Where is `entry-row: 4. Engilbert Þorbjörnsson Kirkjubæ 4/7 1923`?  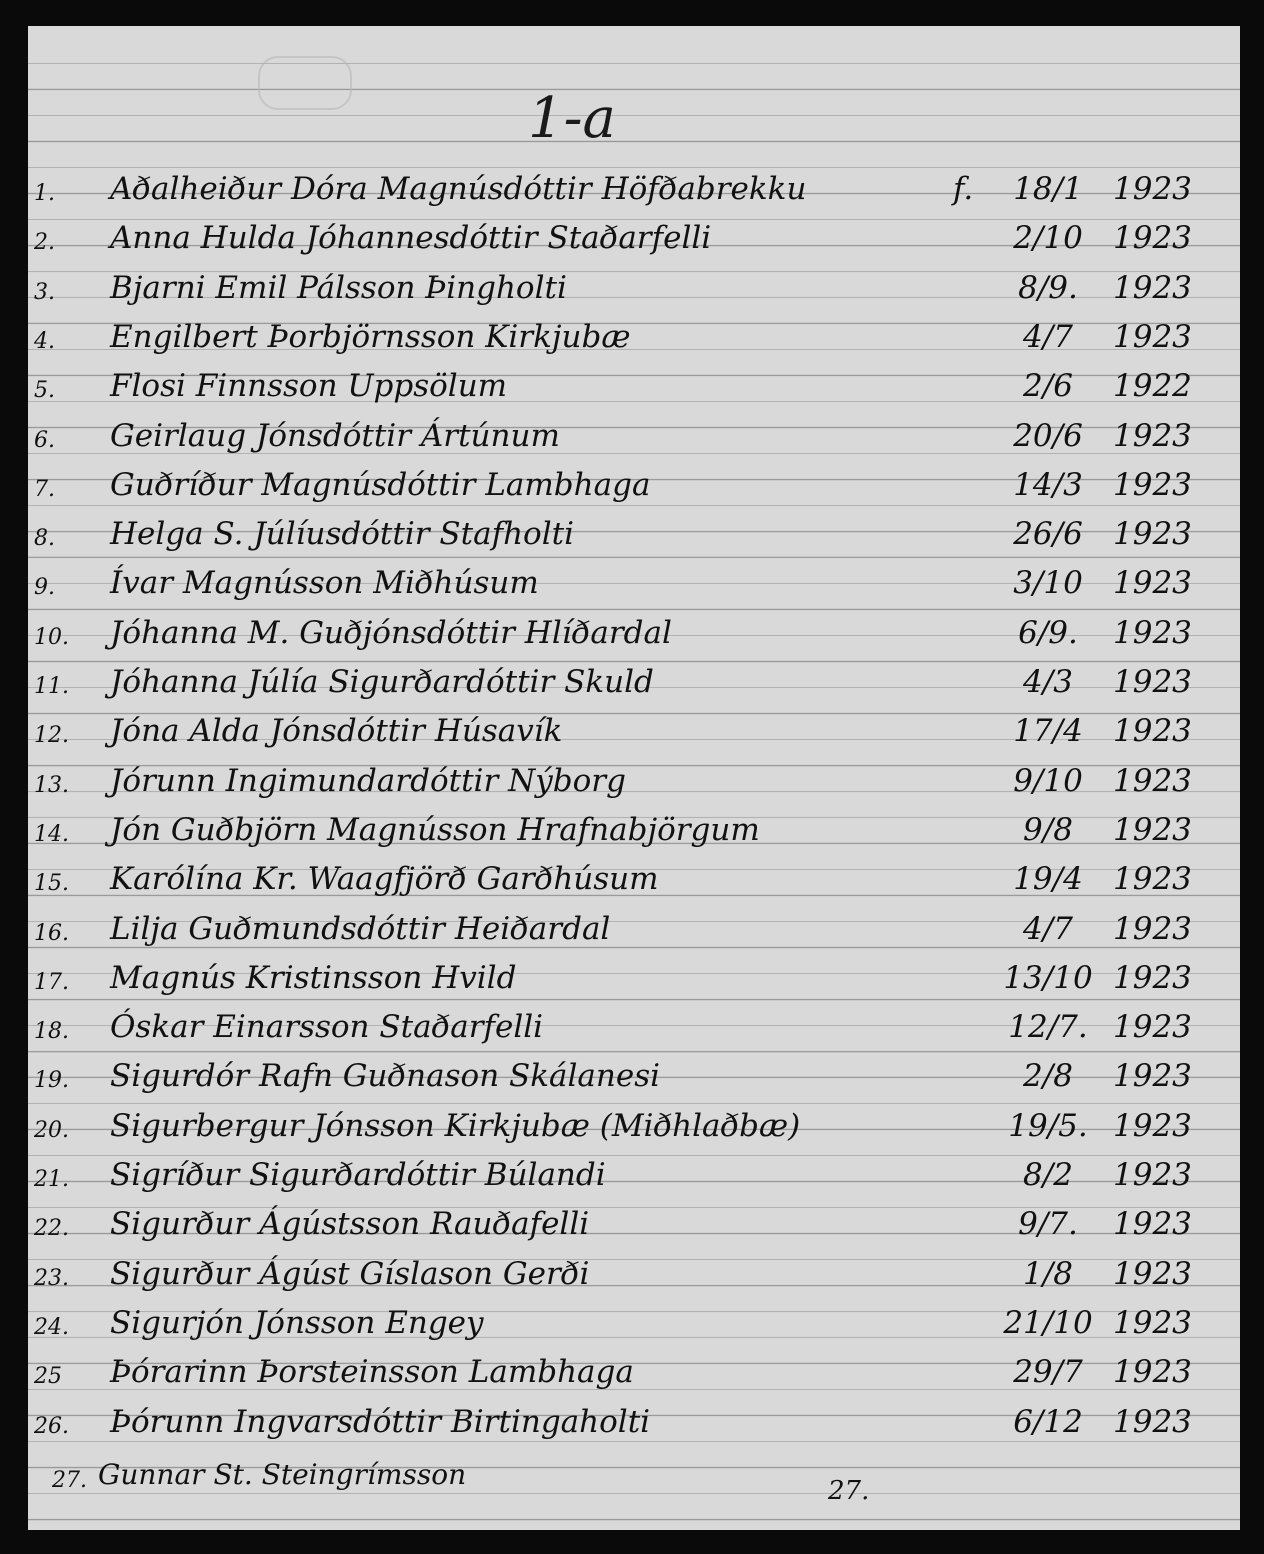
entry-row: 4. Engilbert Þorbjörnsson Kirkjubæ 4/7 1923 is located at coordinates (634, 339).